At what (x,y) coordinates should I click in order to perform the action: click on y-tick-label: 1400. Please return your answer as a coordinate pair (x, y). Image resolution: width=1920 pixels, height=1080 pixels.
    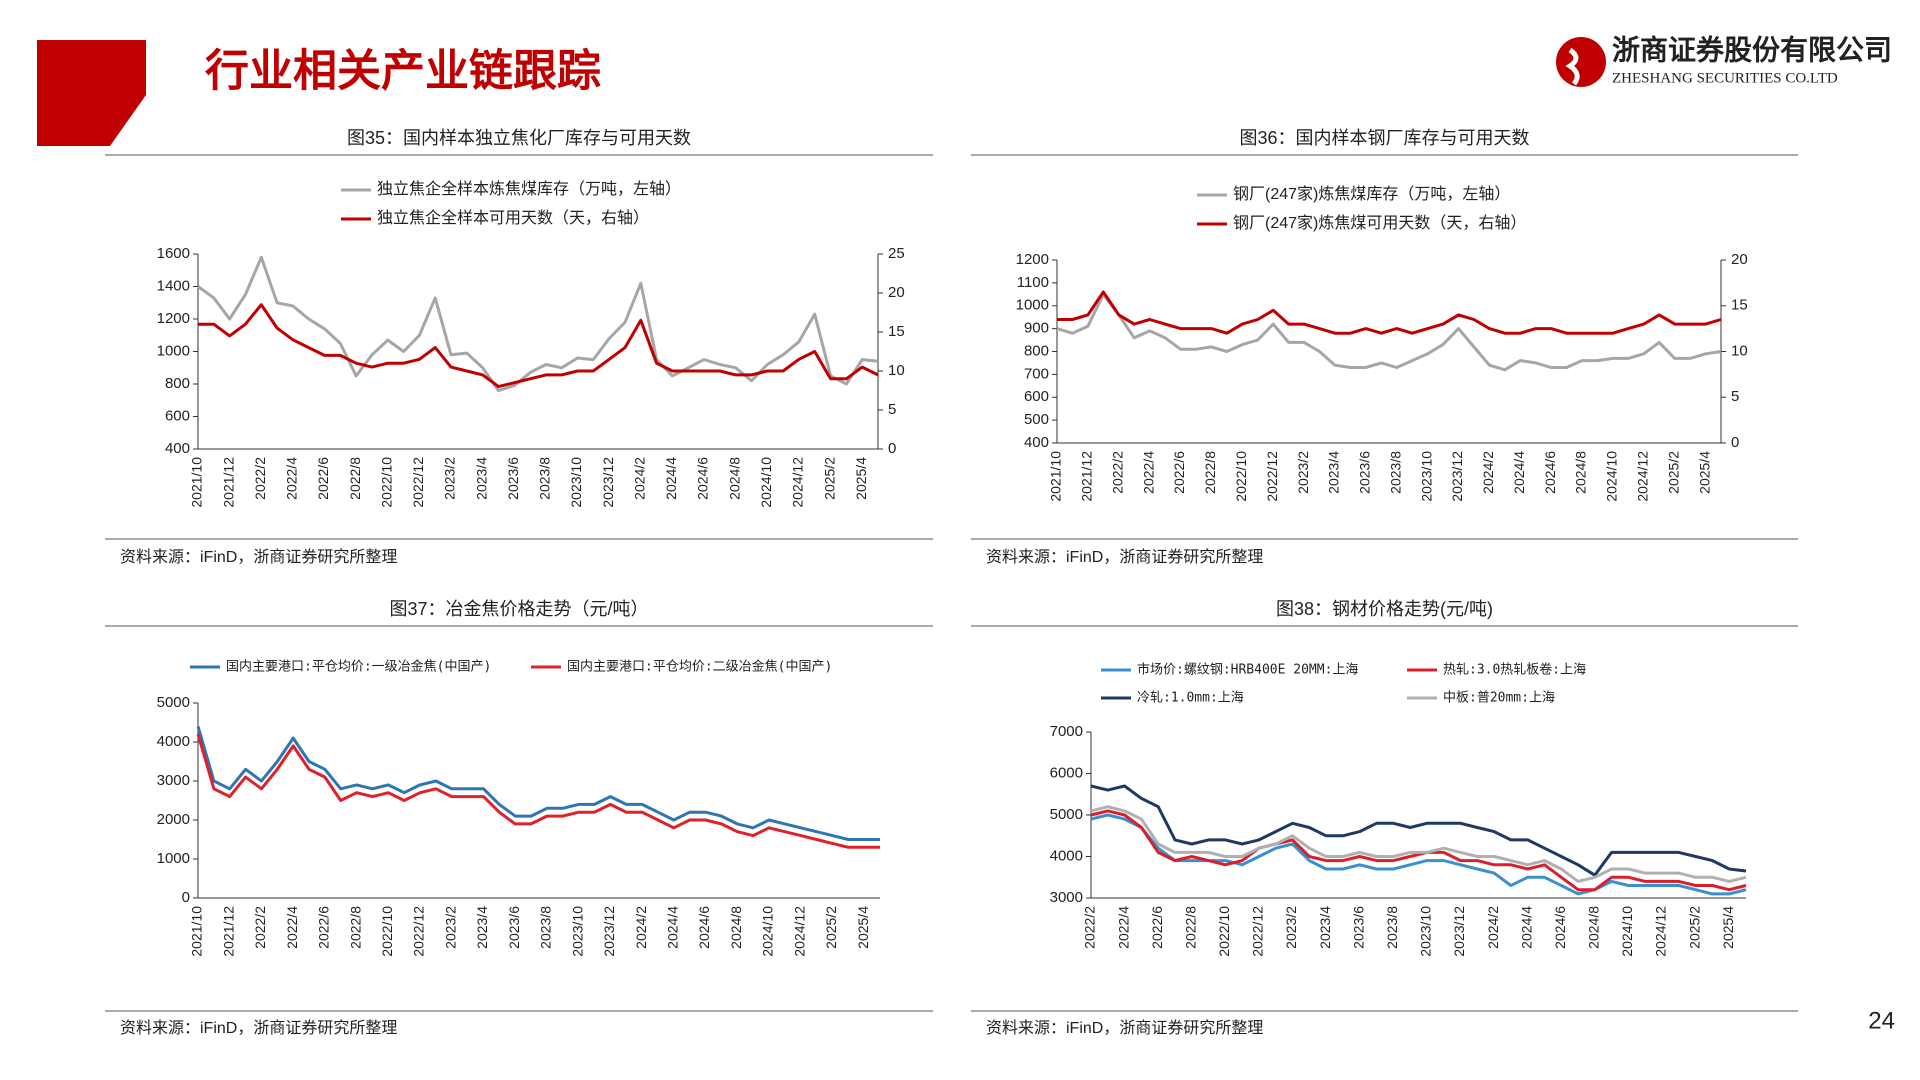
    Looking at the image, I should click on (173, 285).